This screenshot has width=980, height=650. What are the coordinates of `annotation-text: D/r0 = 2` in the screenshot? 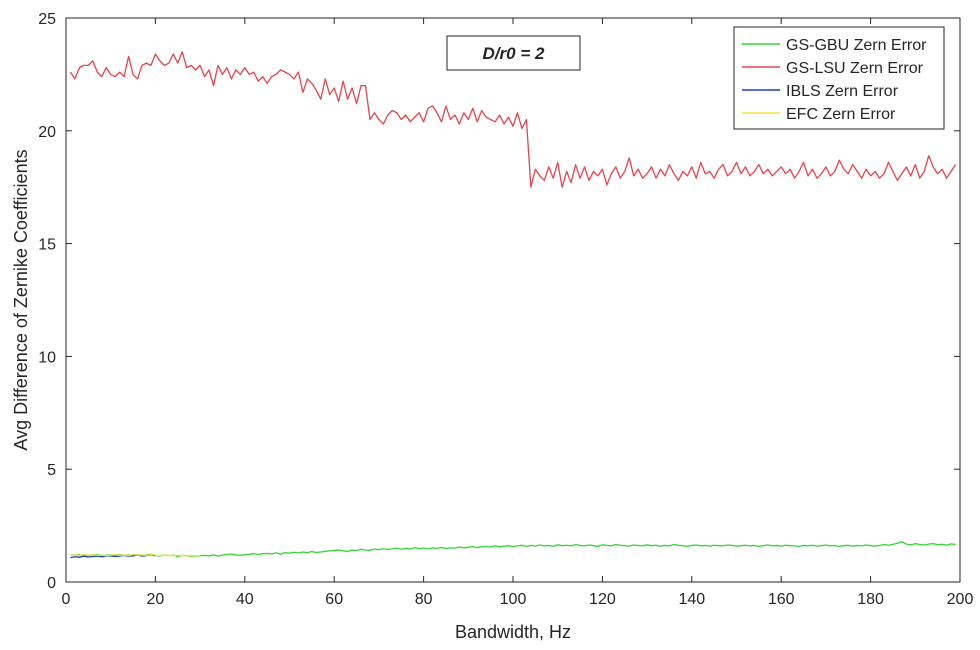 It's located at (514, 53).